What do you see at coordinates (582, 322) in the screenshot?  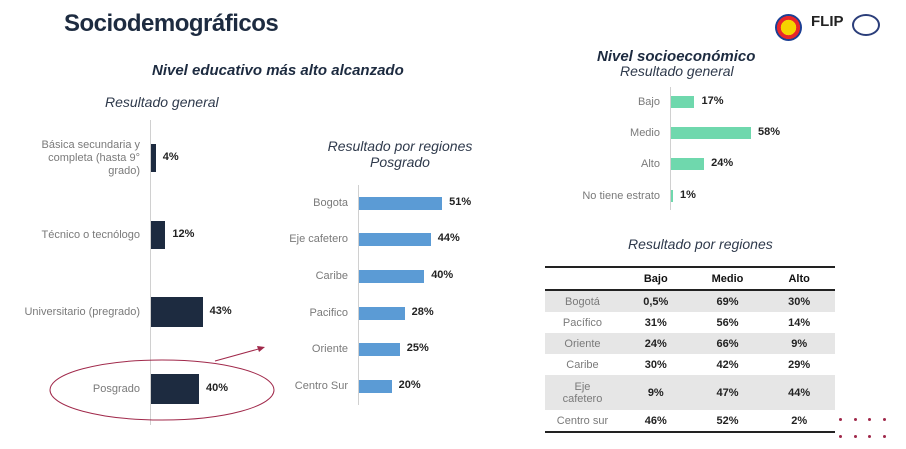 I see `row-label: Pacífico` at bounding box center [582, 322].